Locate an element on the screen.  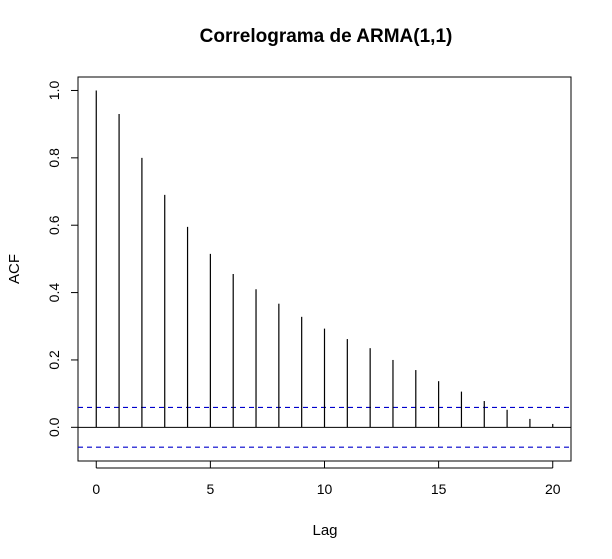
x-tick-label: 10 is located at coordinates (325, 489).